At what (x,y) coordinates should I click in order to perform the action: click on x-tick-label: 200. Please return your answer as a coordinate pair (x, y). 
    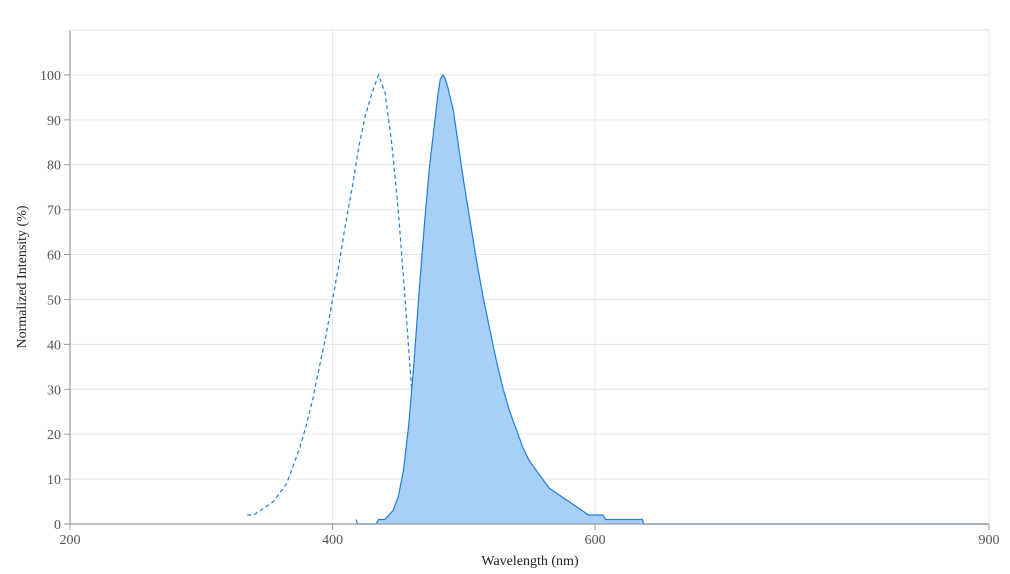
    Looking at the image, I should click on (70, 540).